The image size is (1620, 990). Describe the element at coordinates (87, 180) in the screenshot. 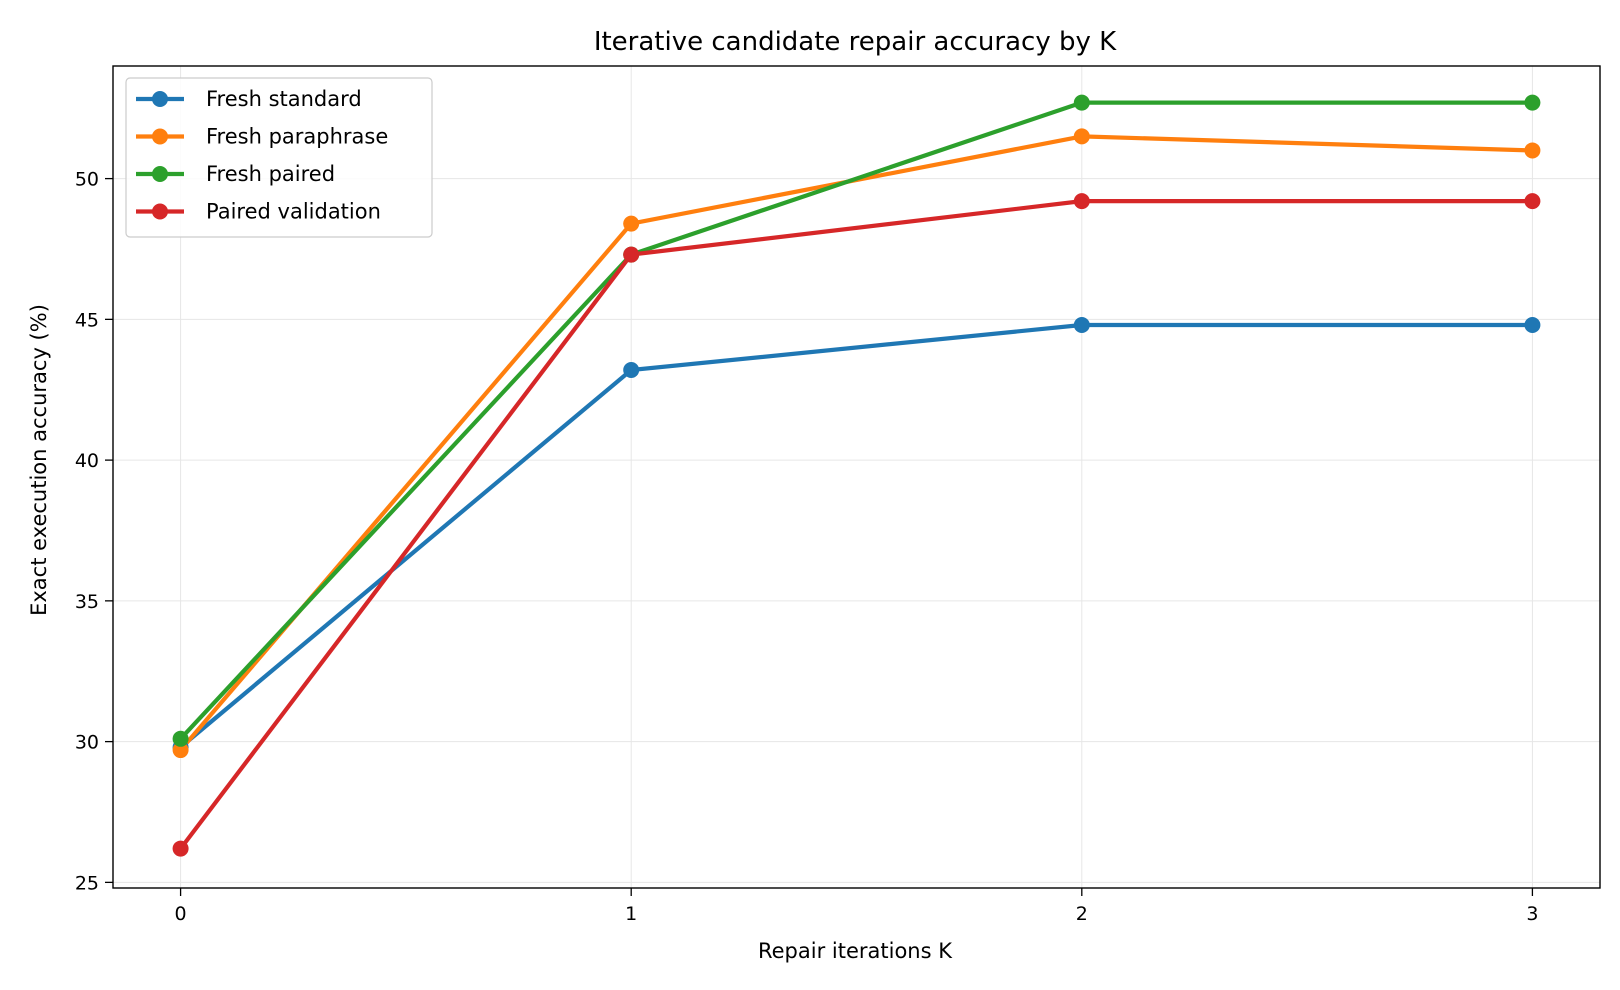

I see `y-tick-label: 50` at that location.